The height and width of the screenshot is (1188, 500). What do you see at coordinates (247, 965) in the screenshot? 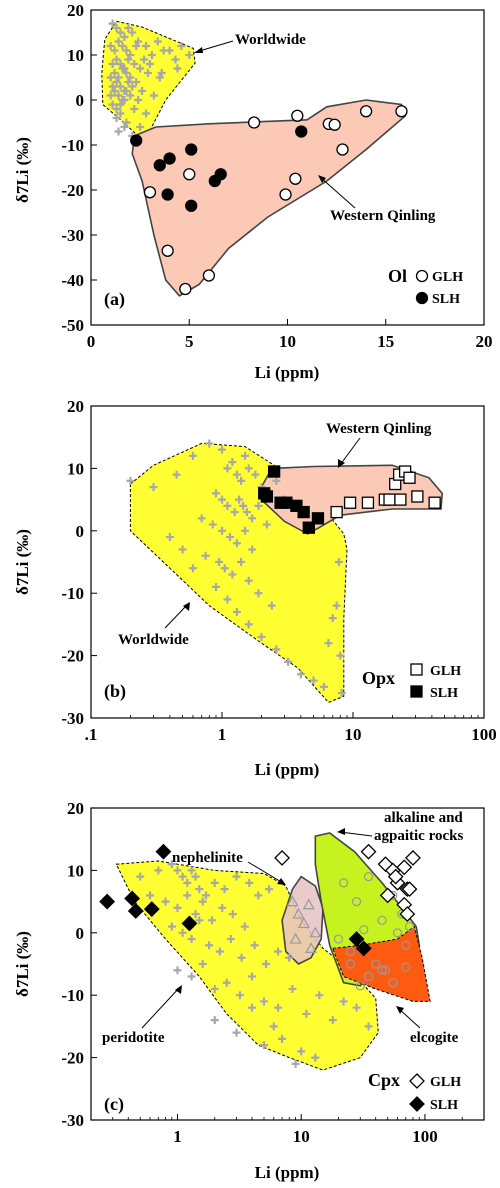
I see `region-peridotite` at bounding box center [247, 965].